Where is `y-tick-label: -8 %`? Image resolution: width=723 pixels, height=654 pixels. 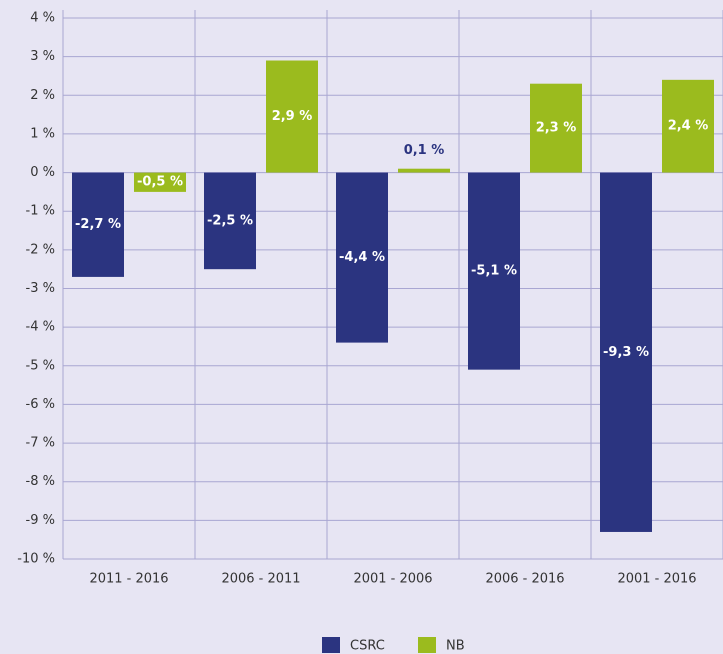 y-tick-label: -8 % is located at coordinates (40, 481).